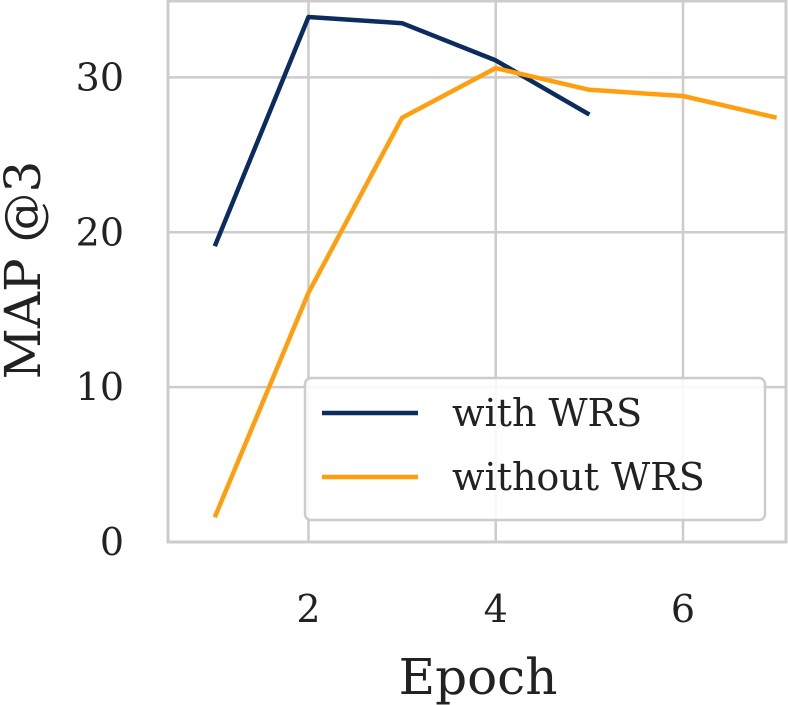  I want to click on y-tick-label: 30, so click(100, 77).